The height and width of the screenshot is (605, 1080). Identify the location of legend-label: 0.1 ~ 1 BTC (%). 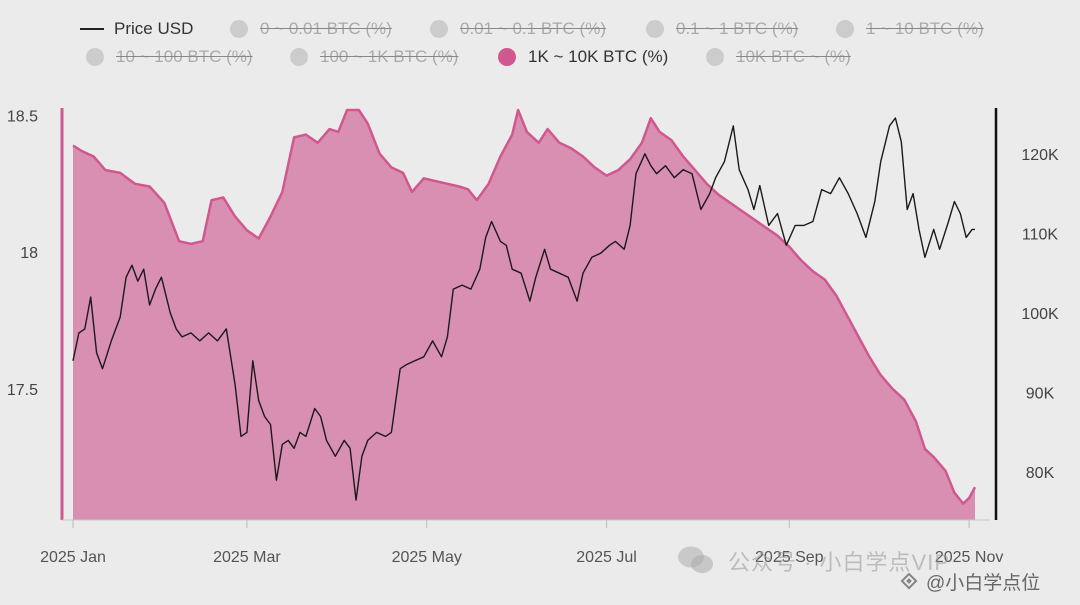
(737, 28).